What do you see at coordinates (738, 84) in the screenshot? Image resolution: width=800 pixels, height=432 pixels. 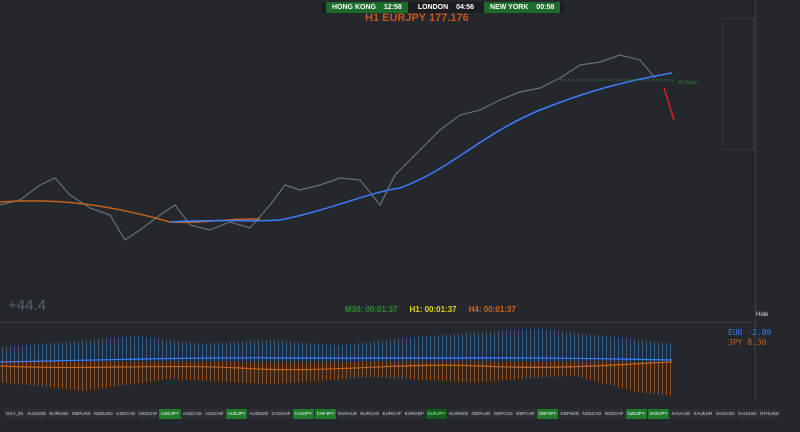 I see `info-panel` at bounding box center [738, 84].